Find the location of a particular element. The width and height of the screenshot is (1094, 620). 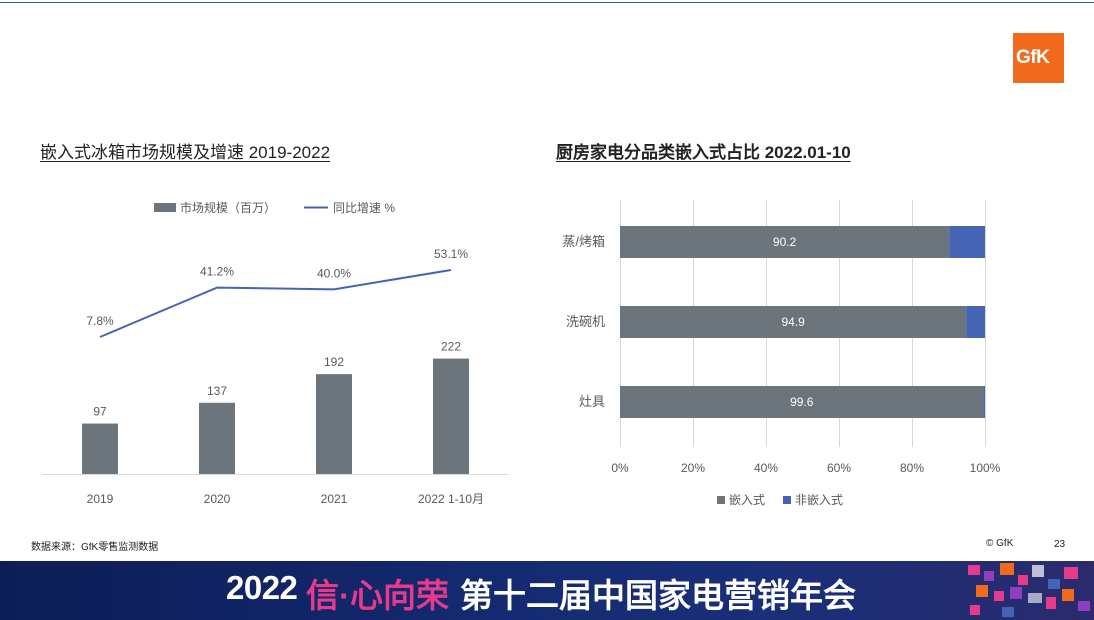

x-tick-label: 2022 1-10月 is located at coordinates (451, 499).